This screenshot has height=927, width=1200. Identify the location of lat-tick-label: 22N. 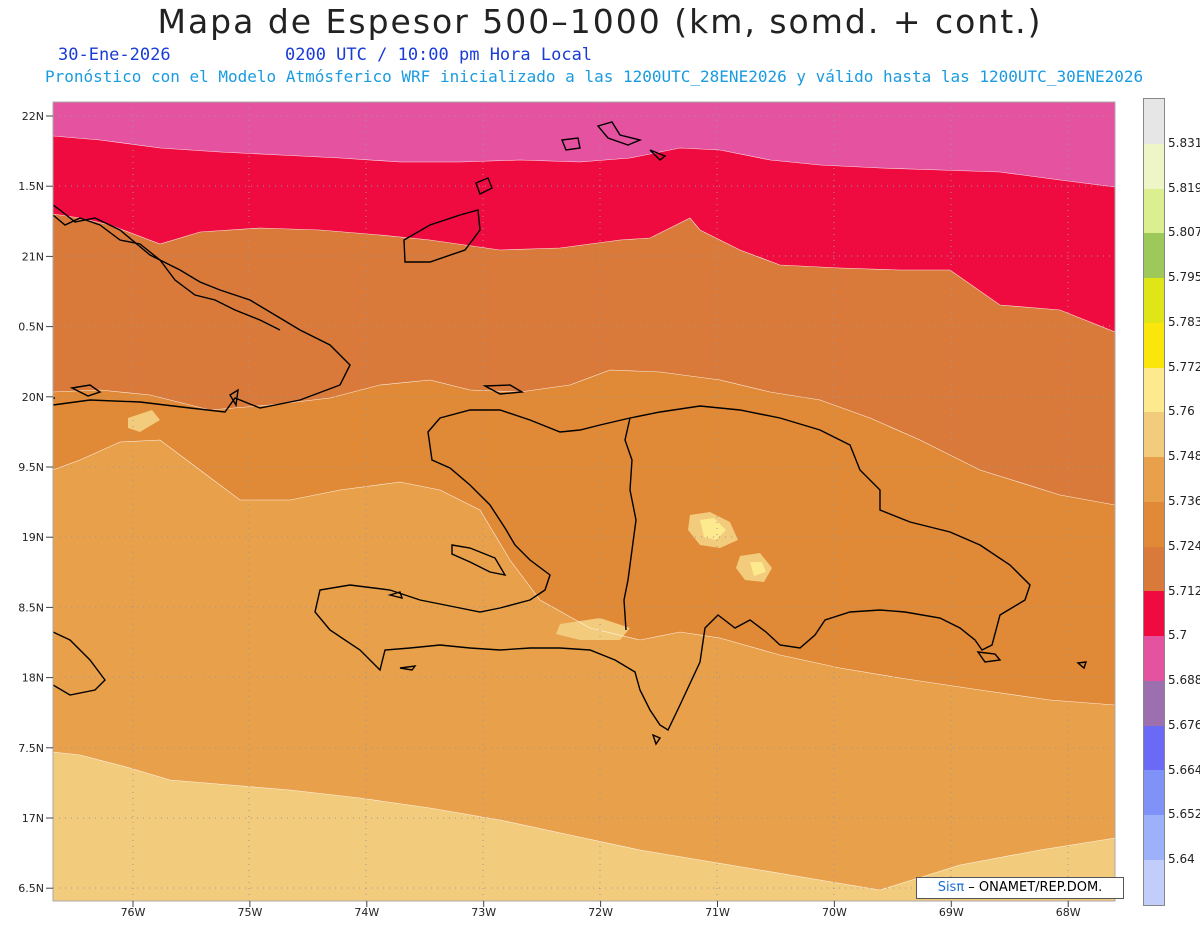
(33, 116).